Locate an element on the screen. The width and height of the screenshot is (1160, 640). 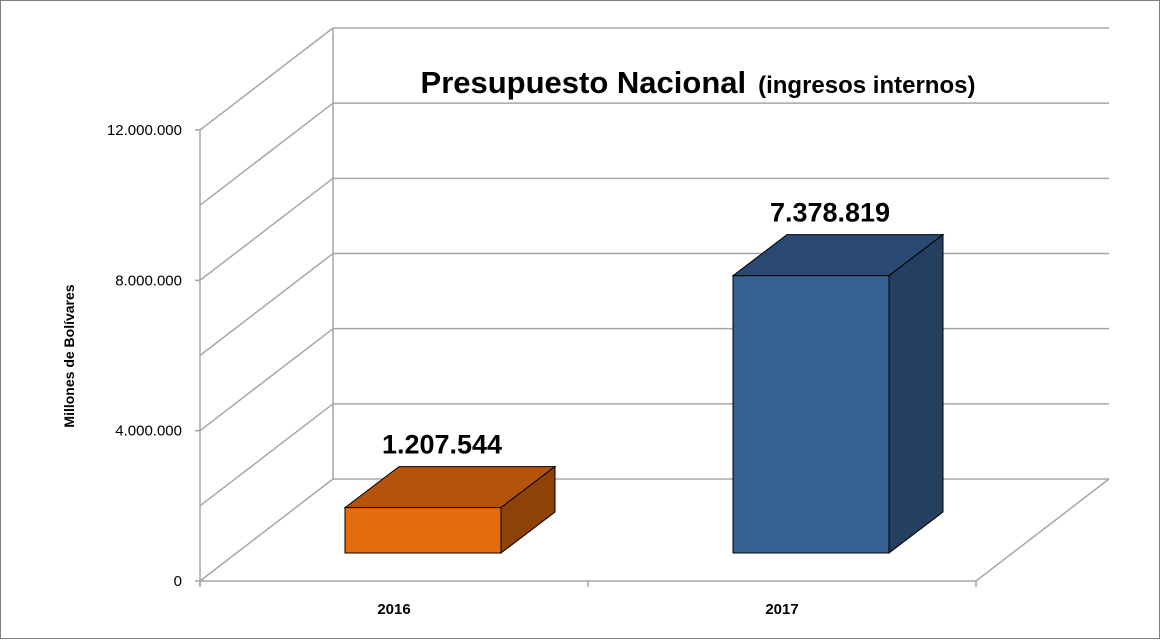
y-axis-label: Millones de Bolívares is located at coordinates (69, 355).